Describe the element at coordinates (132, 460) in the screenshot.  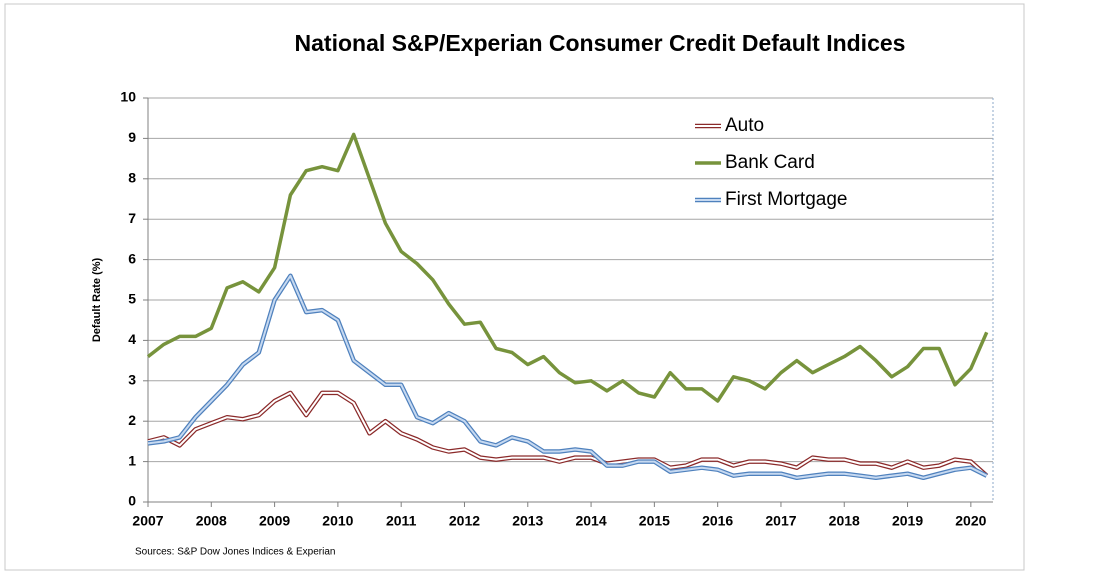
I see `y-tick-label: 1` at that location.